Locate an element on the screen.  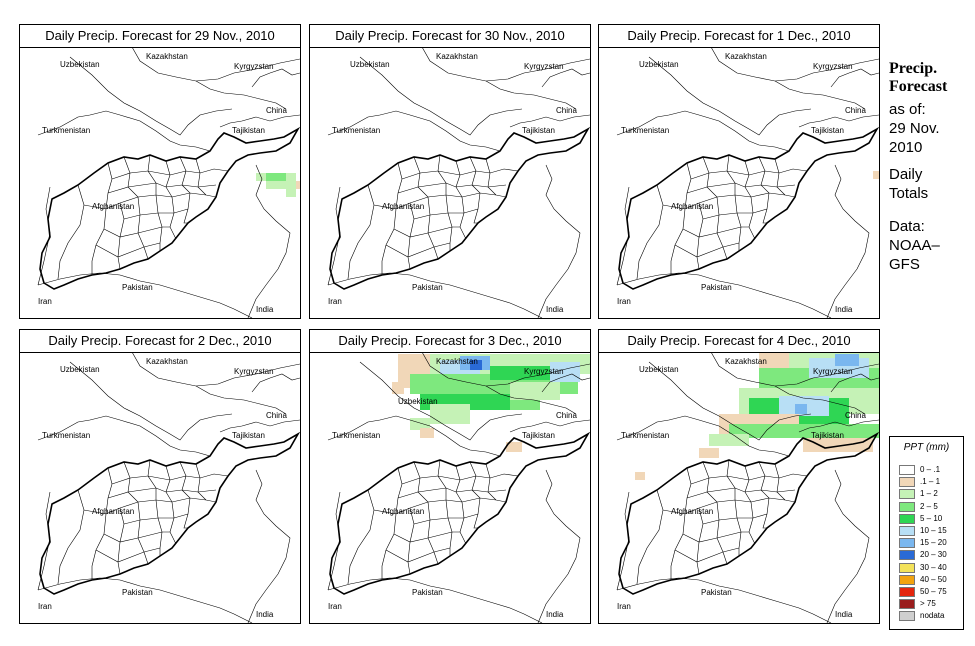
legend-title: PPT (mm) is located at coordinates (926, 447).